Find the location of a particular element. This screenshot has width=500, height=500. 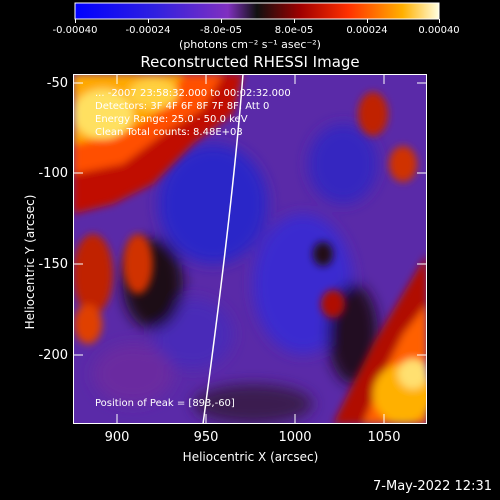

plot-title: Reconstructed RHESSI Image is located at coordinates (250, 62).